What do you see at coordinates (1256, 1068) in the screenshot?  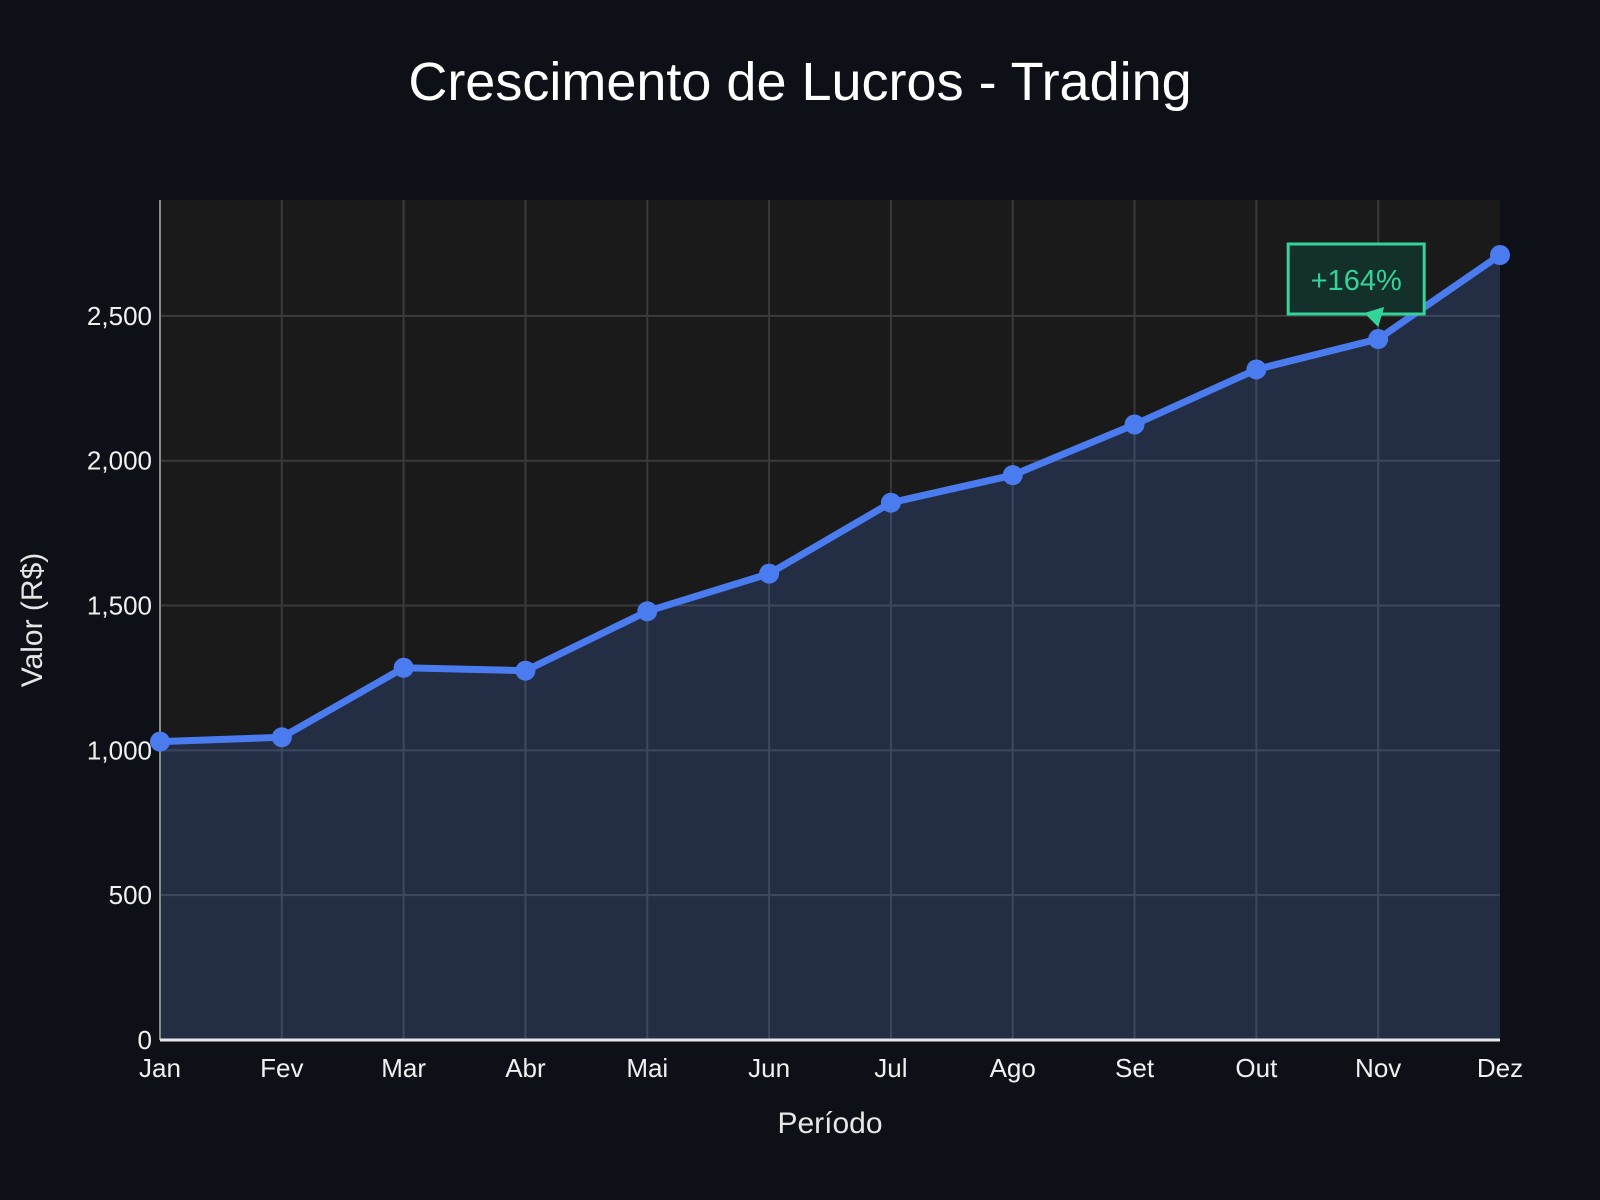 I see `x-tick-label: Out` at bounding box center [1256, 1068].